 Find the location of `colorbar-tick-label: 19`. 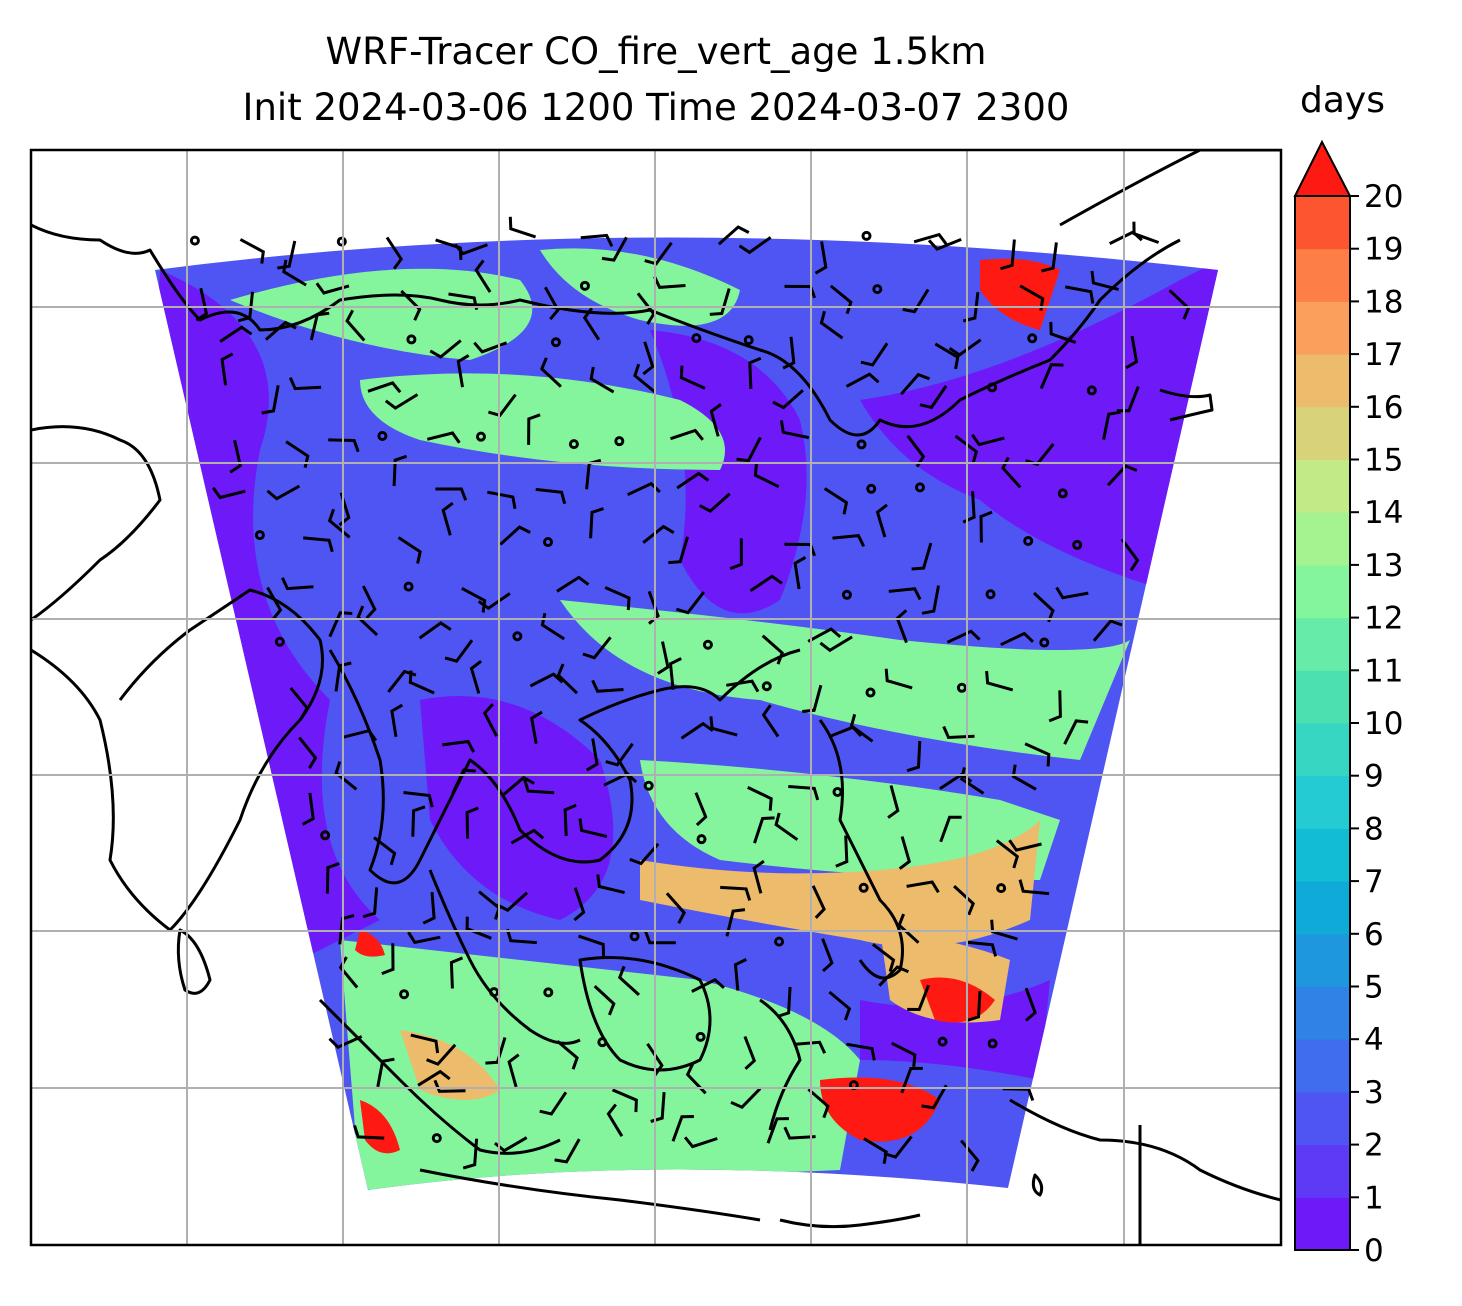

colorbar-tick-label: 19 is located at coordinates (1383, 250).